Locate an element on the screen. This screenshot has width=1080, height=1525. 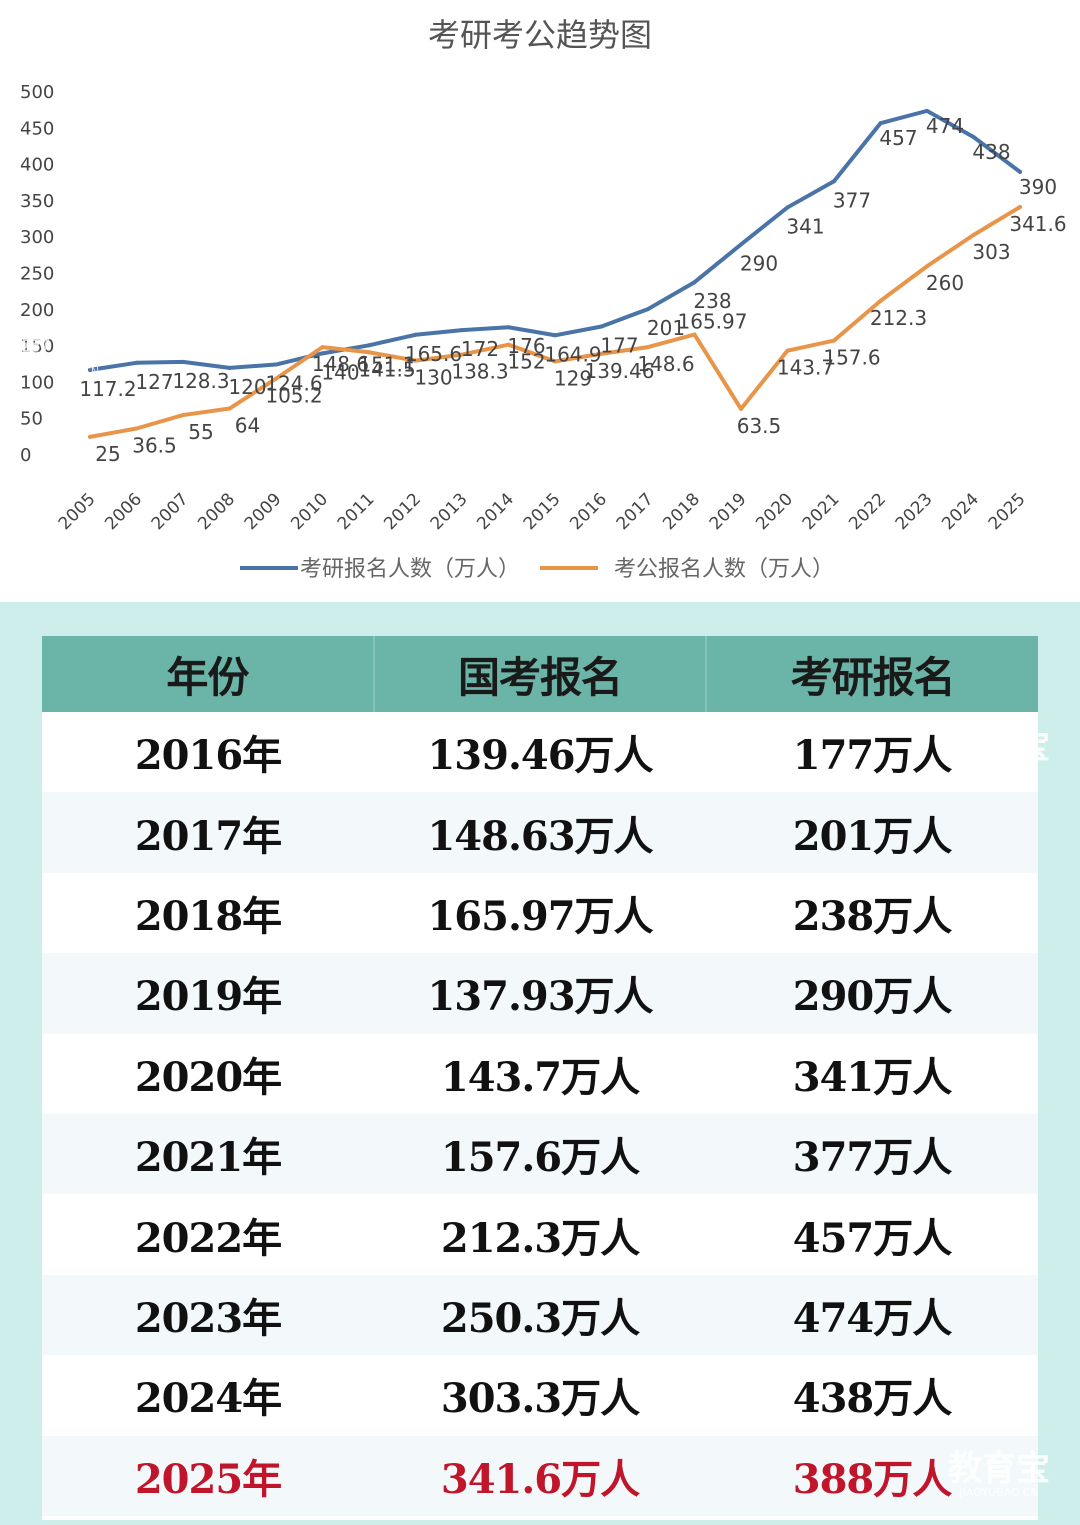
data-label: 152 is located at coordinates (526, 362).